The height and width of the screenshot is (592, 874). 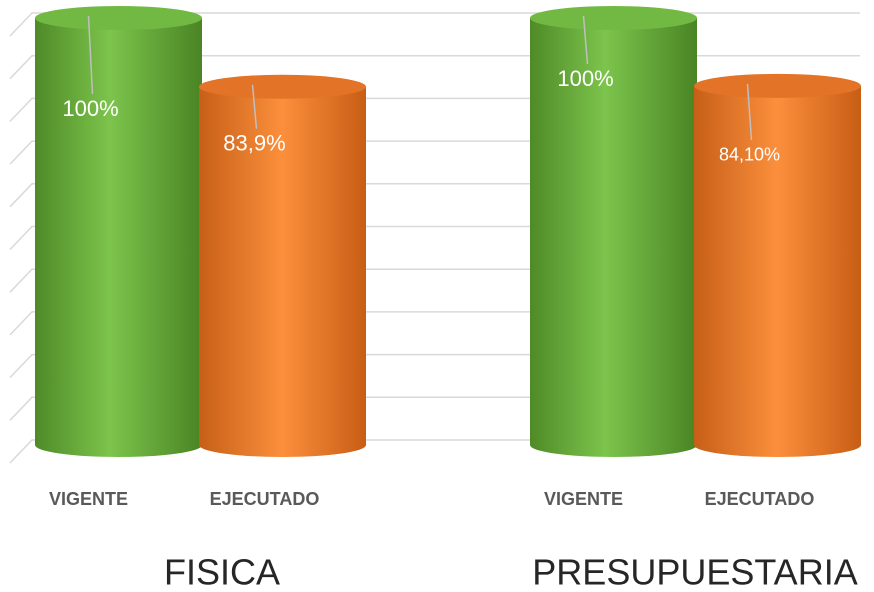 What do you see at coordinates (254, 143) in the screenshot?
I see `data-label: 83,9%` at bounding box center [254, 143].